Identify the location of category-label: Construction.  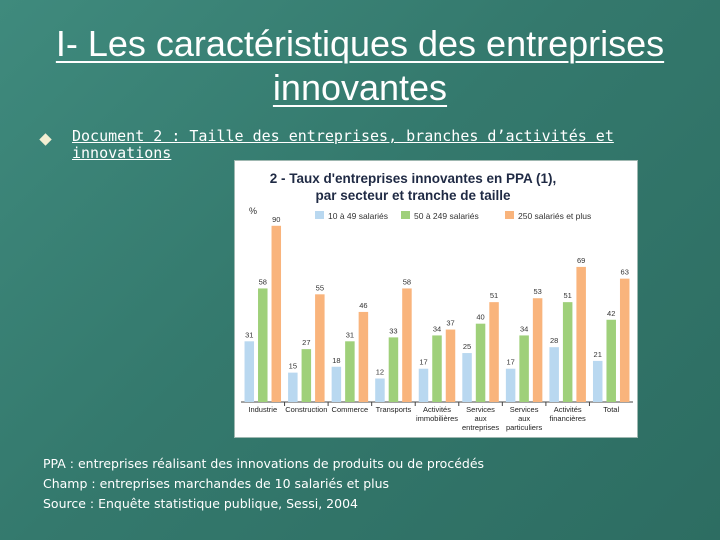
(306, 409).